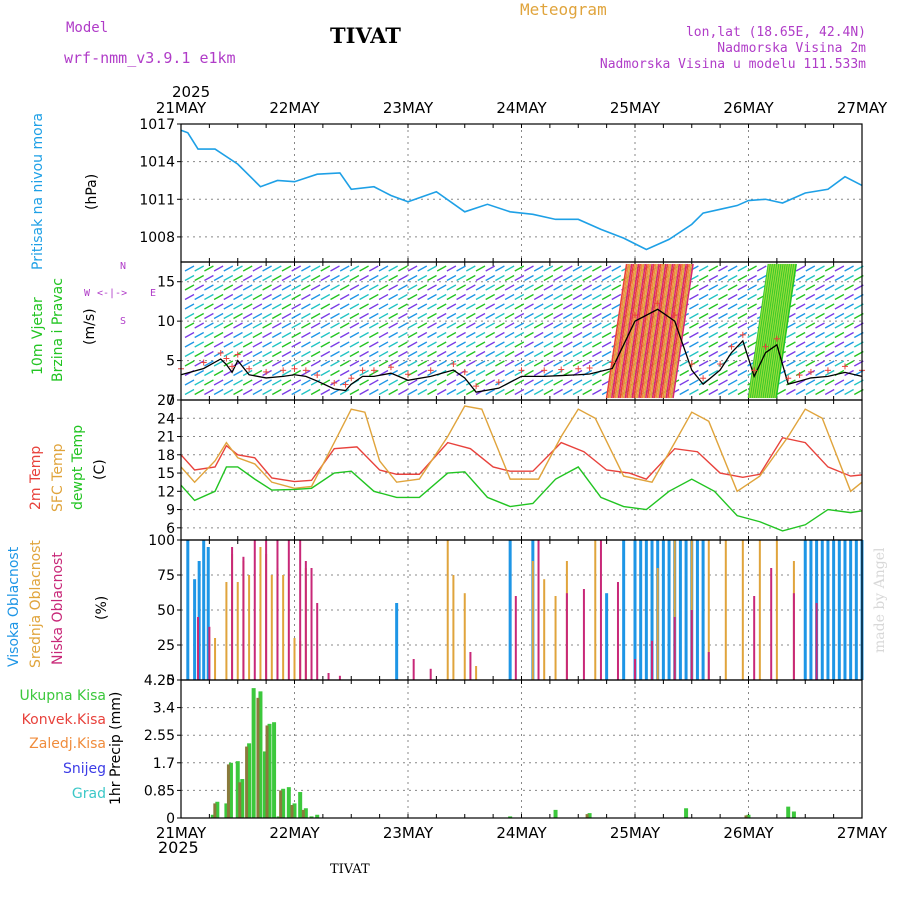  I want to click on x-day-label-top: 24MAY, so click(521, 108).